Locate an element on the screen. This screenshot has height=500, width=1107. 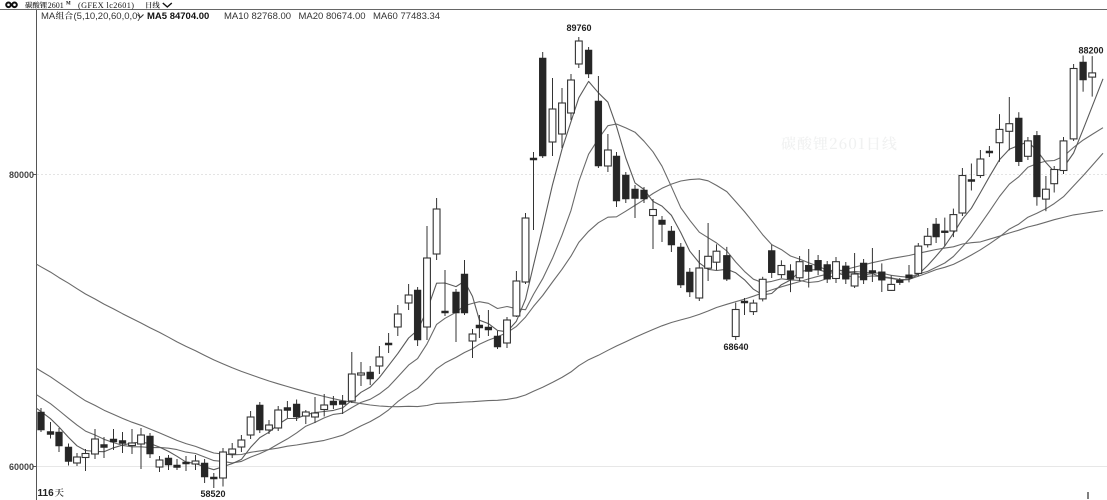
svg-text: MA5 84704.00 is located at coordinates (178, 16).